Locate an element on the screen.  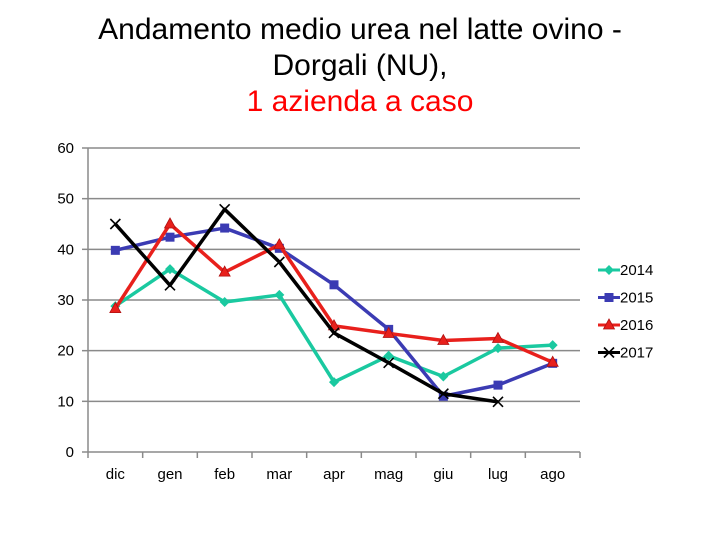
series-2014 is located at coordinates (334, 326).